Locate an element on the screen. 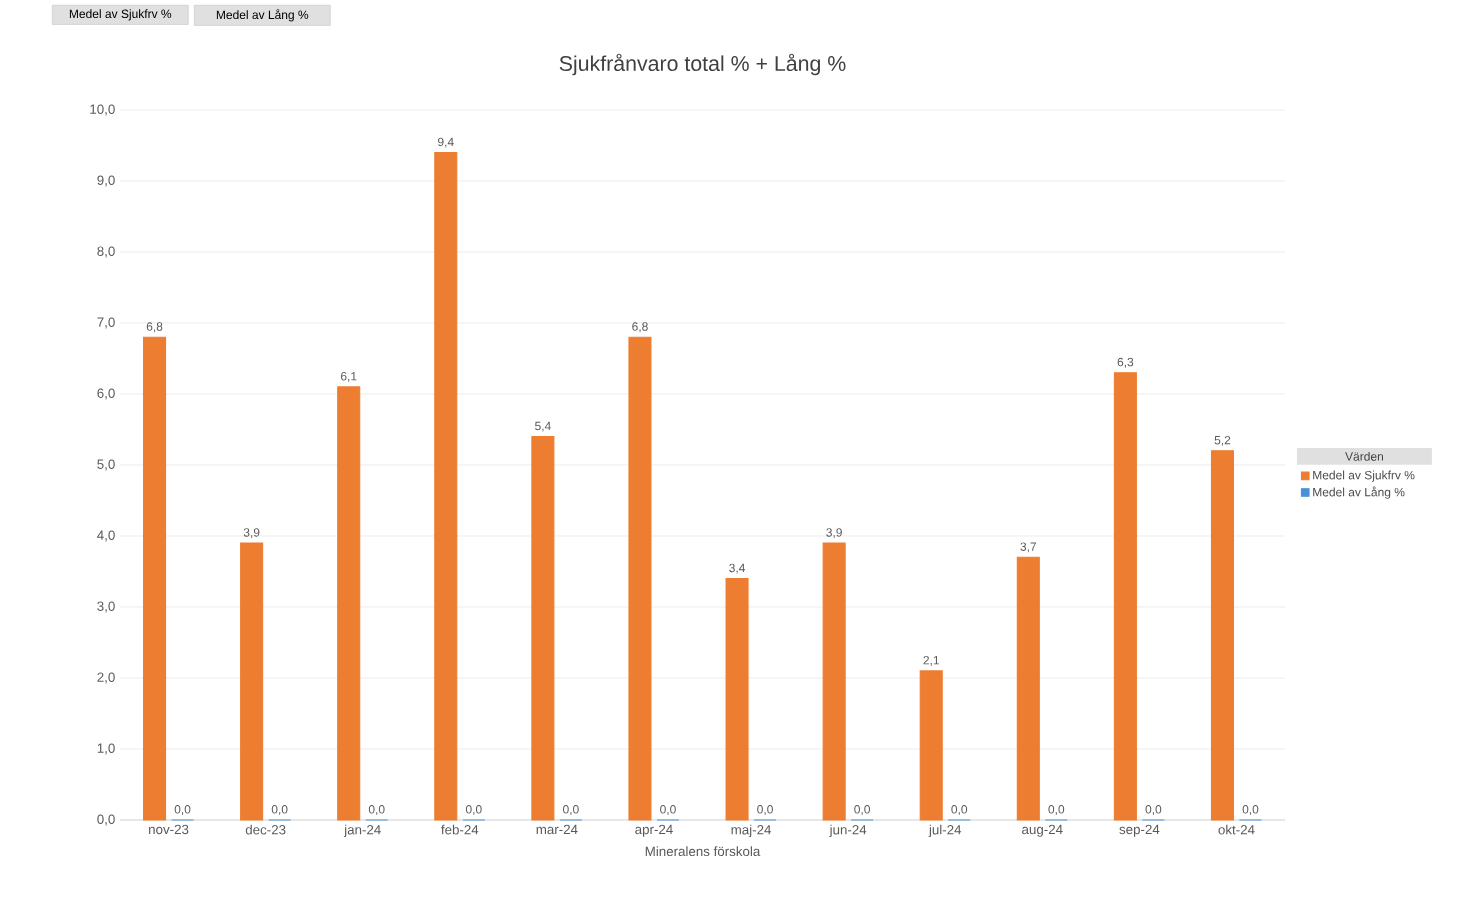  data-label: 5,2 is located at coordinates (1222, 440).